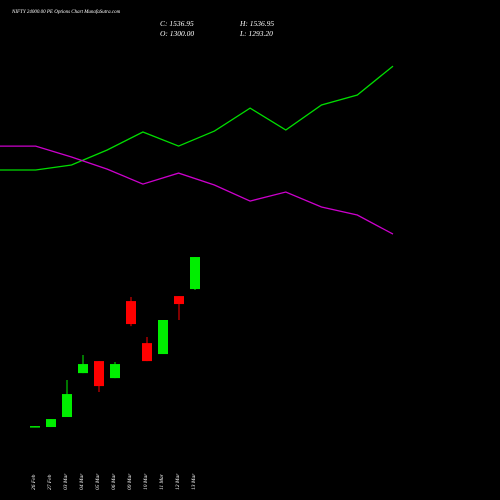 Image resolution: width=500 pixels, height=500 pixels. I want to click on indicator-line, so click(197, 190).